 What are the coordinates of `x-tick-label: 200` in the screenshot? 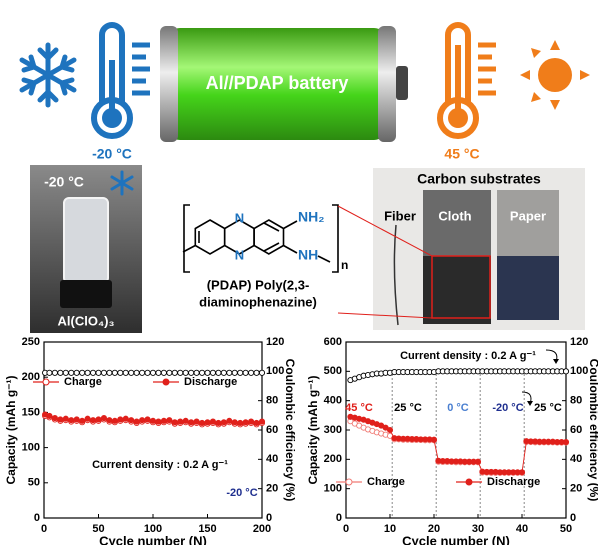 It's located at (262, 529).